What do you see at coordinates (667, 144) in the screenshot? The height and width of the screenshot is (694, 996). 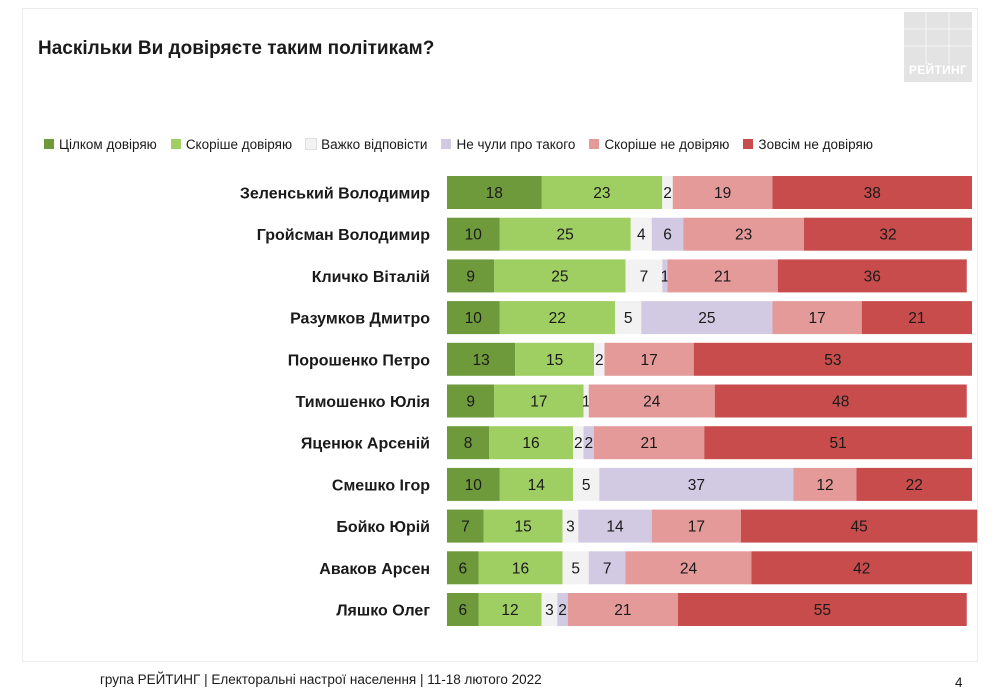 I see `legend-label: Скоріше не довіряю` at bounding box center [667, 144].